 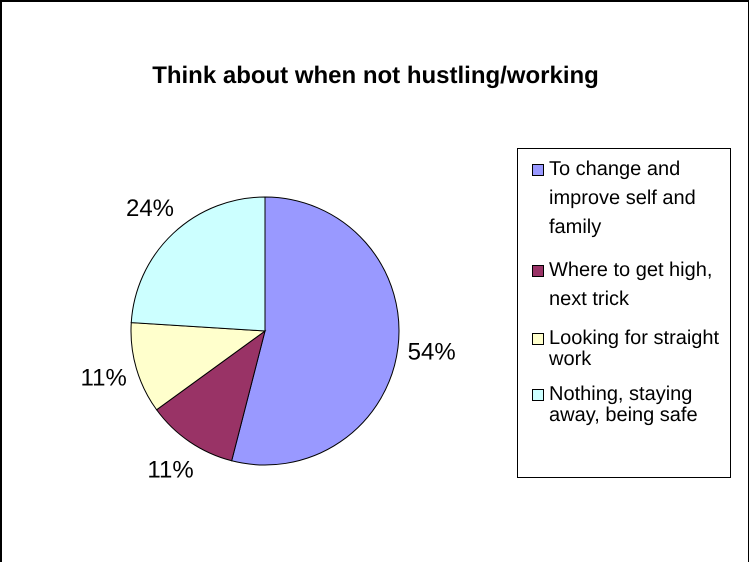 I want to click on data-label: 54%, so click(x=432, y=352).